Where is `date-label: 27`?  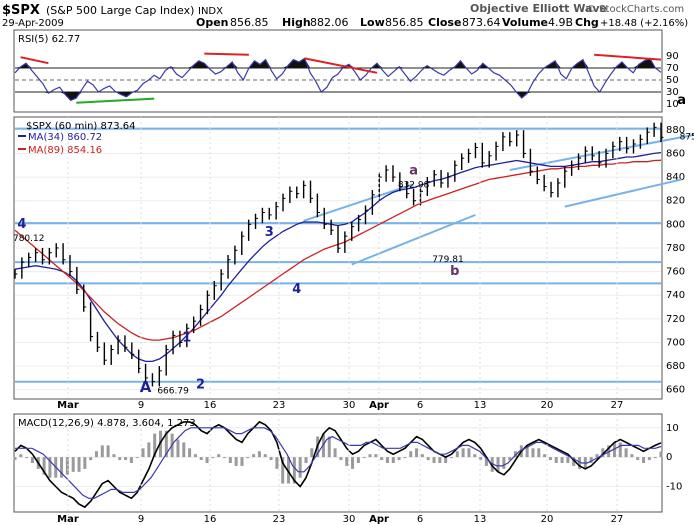
date-label: 27 is located at coordinates (617, 519).